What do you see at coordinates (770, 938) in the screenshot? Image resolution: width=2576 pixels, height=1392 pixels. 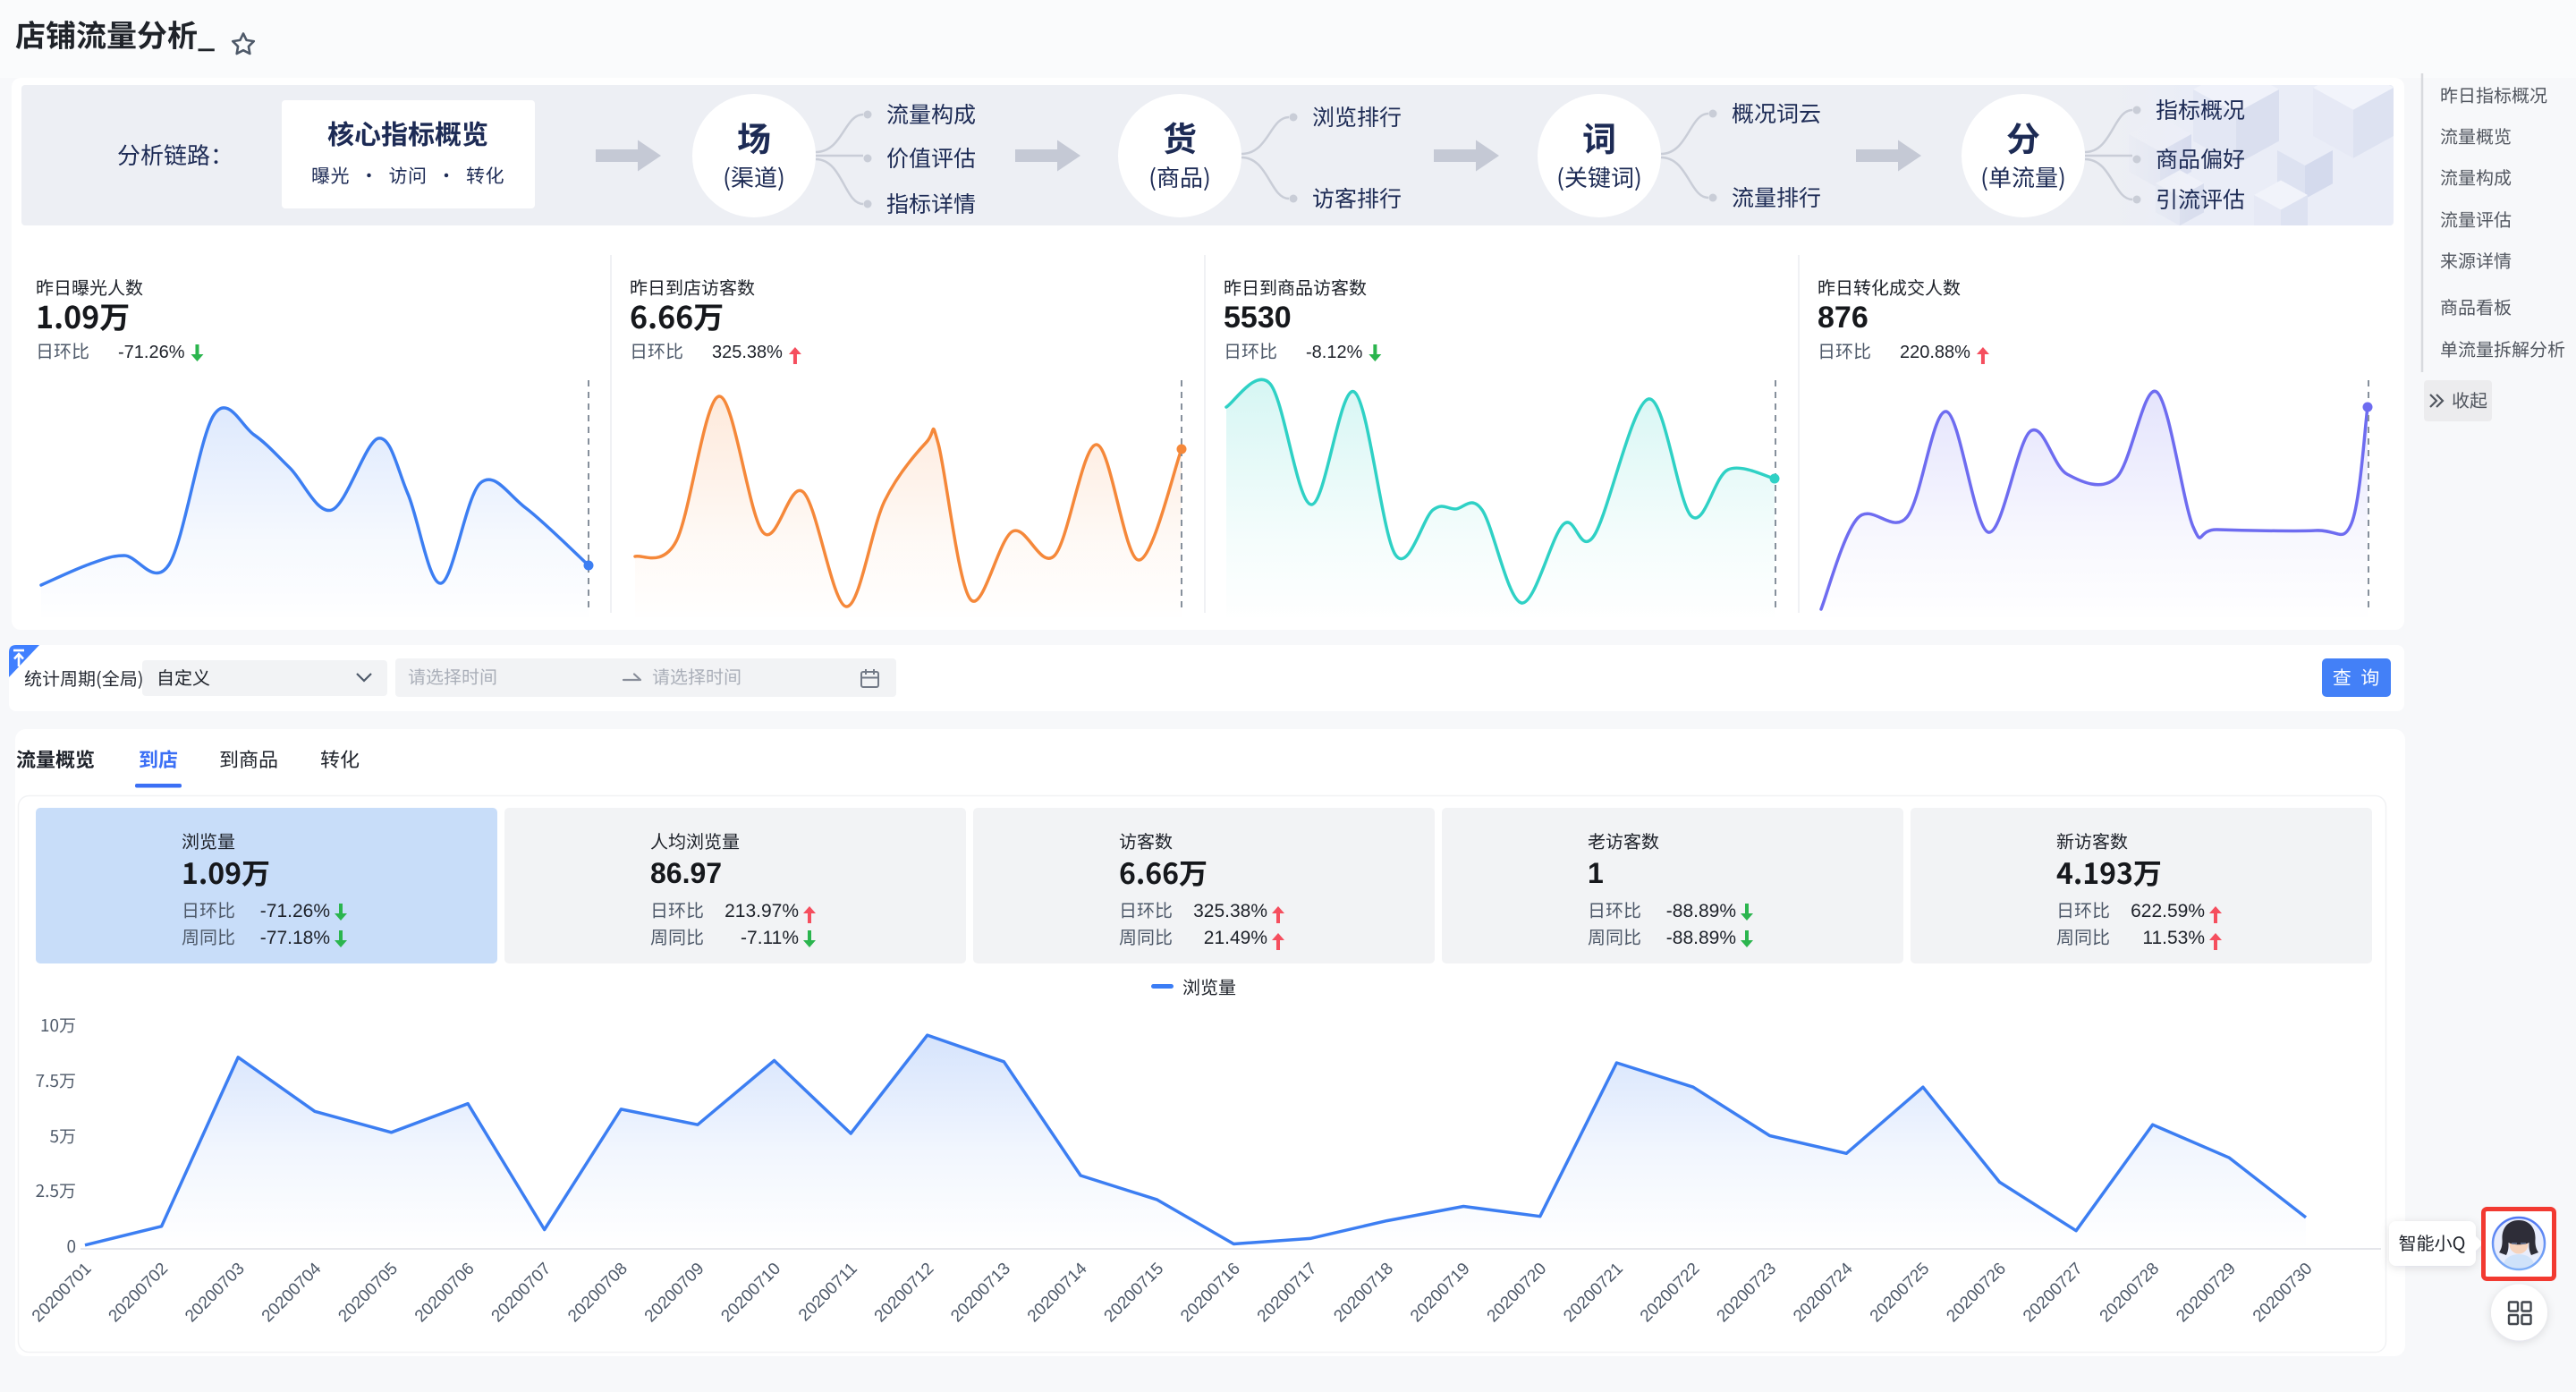 I see `svg-text: -7.11%` at bounding box center [770, 938].